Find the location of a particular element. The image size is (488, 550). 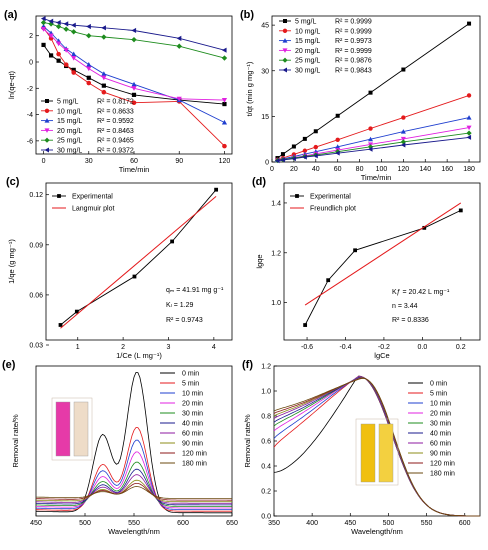

x-tick-label: 3 is located at coordinates (169, 347).